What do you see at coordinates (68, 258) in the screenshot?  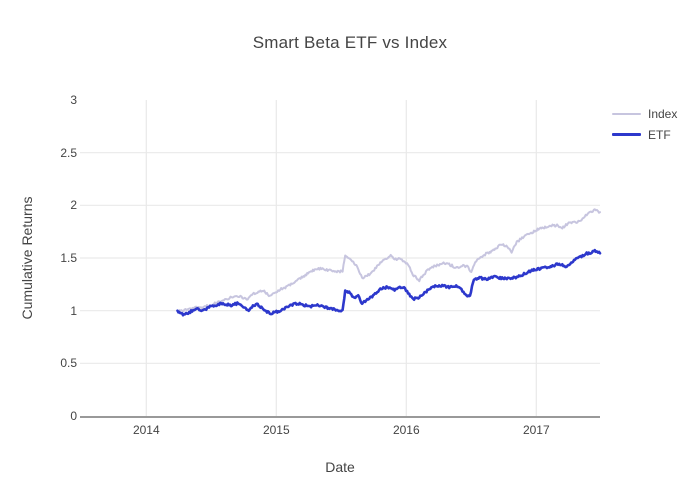 I see `y-tick-label: 1.5` at bounding box center [68, 258].